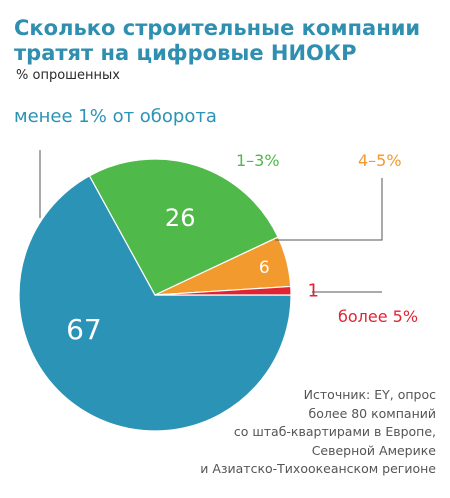 This screenshot has height=498, width=450. I want to click on source-line: и Азиатско-Тихоокеанском регионе, so click(318, 468).